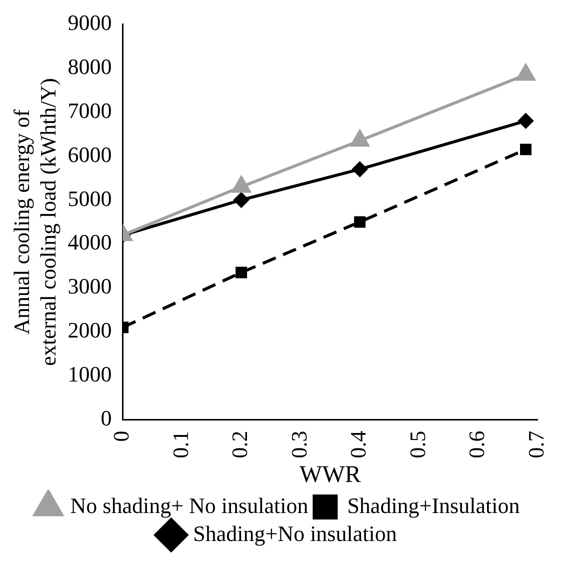  I want to click on y-tick-label: 7000, so click(90, 110).